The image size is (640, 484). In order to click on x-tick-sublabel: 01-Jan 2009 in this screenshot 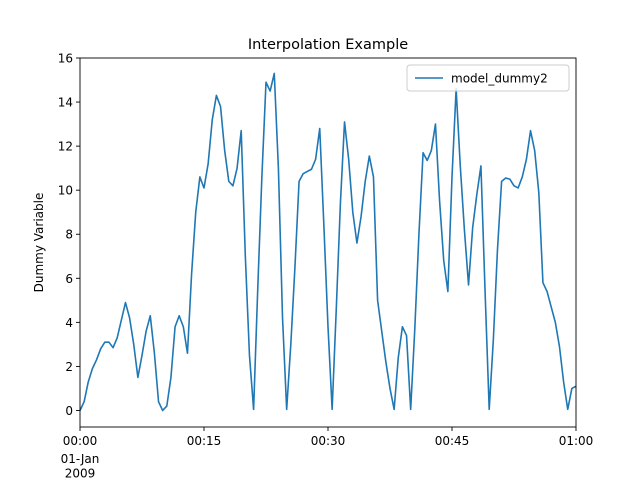, I will do `click(80, 466)`.